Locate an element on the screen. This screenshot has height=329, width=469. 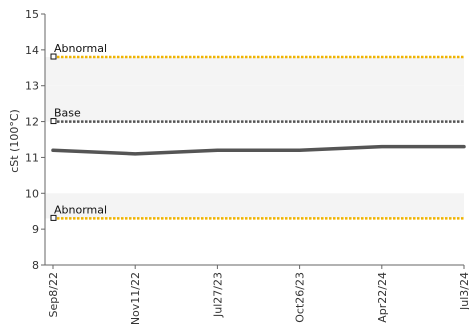
x-tick-label-4: Apr22/24 is located at coordinates (382, 297).